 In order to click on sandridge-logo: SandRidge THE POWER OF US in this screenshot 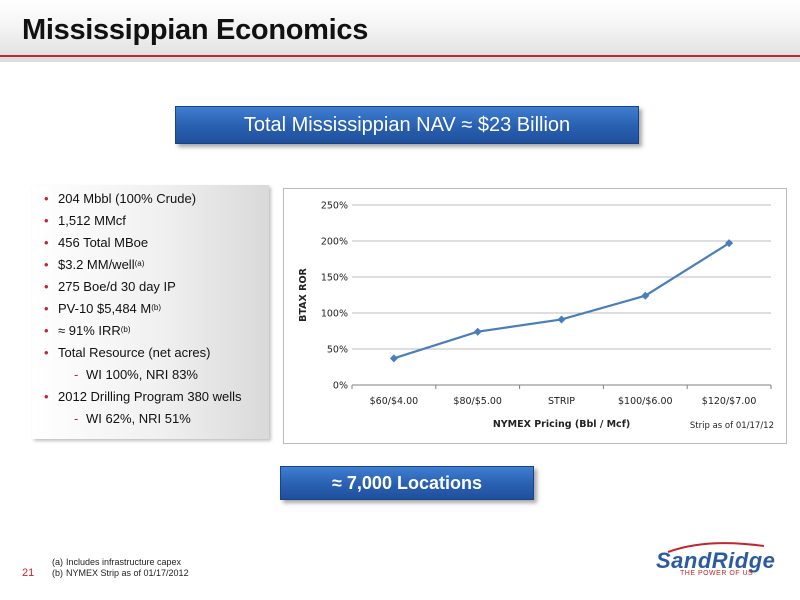, I will do `click(713, 559)`.